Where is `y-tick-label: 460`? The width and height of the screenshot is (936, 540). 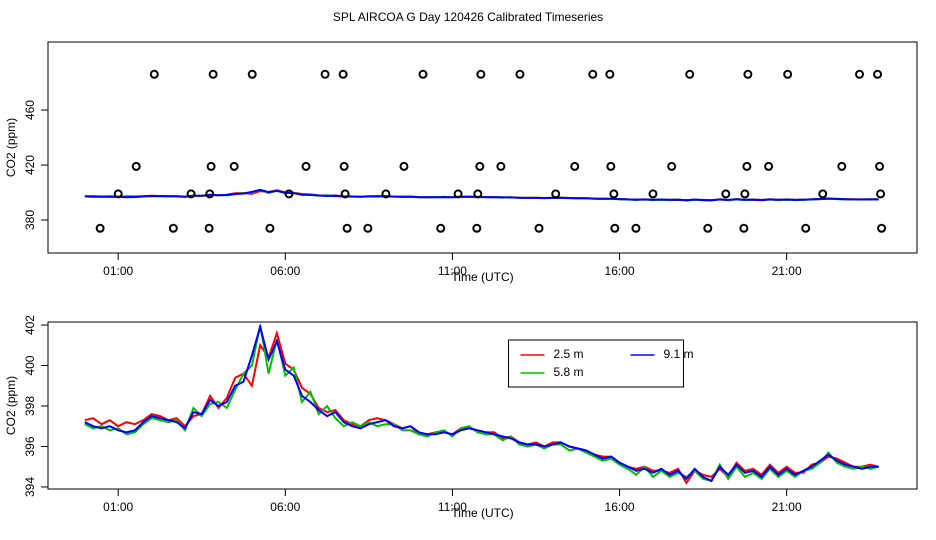
y-tick-label: 460 is located at coordinates (30, 110).